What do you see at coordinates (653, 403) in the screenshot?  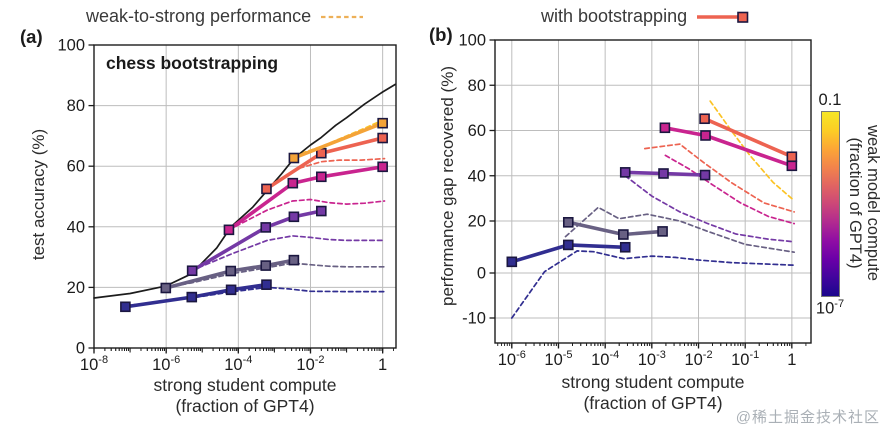 I see `panel-b-xlabel-line2: (fraction of GPT4)` at bounding box center [653, 403].